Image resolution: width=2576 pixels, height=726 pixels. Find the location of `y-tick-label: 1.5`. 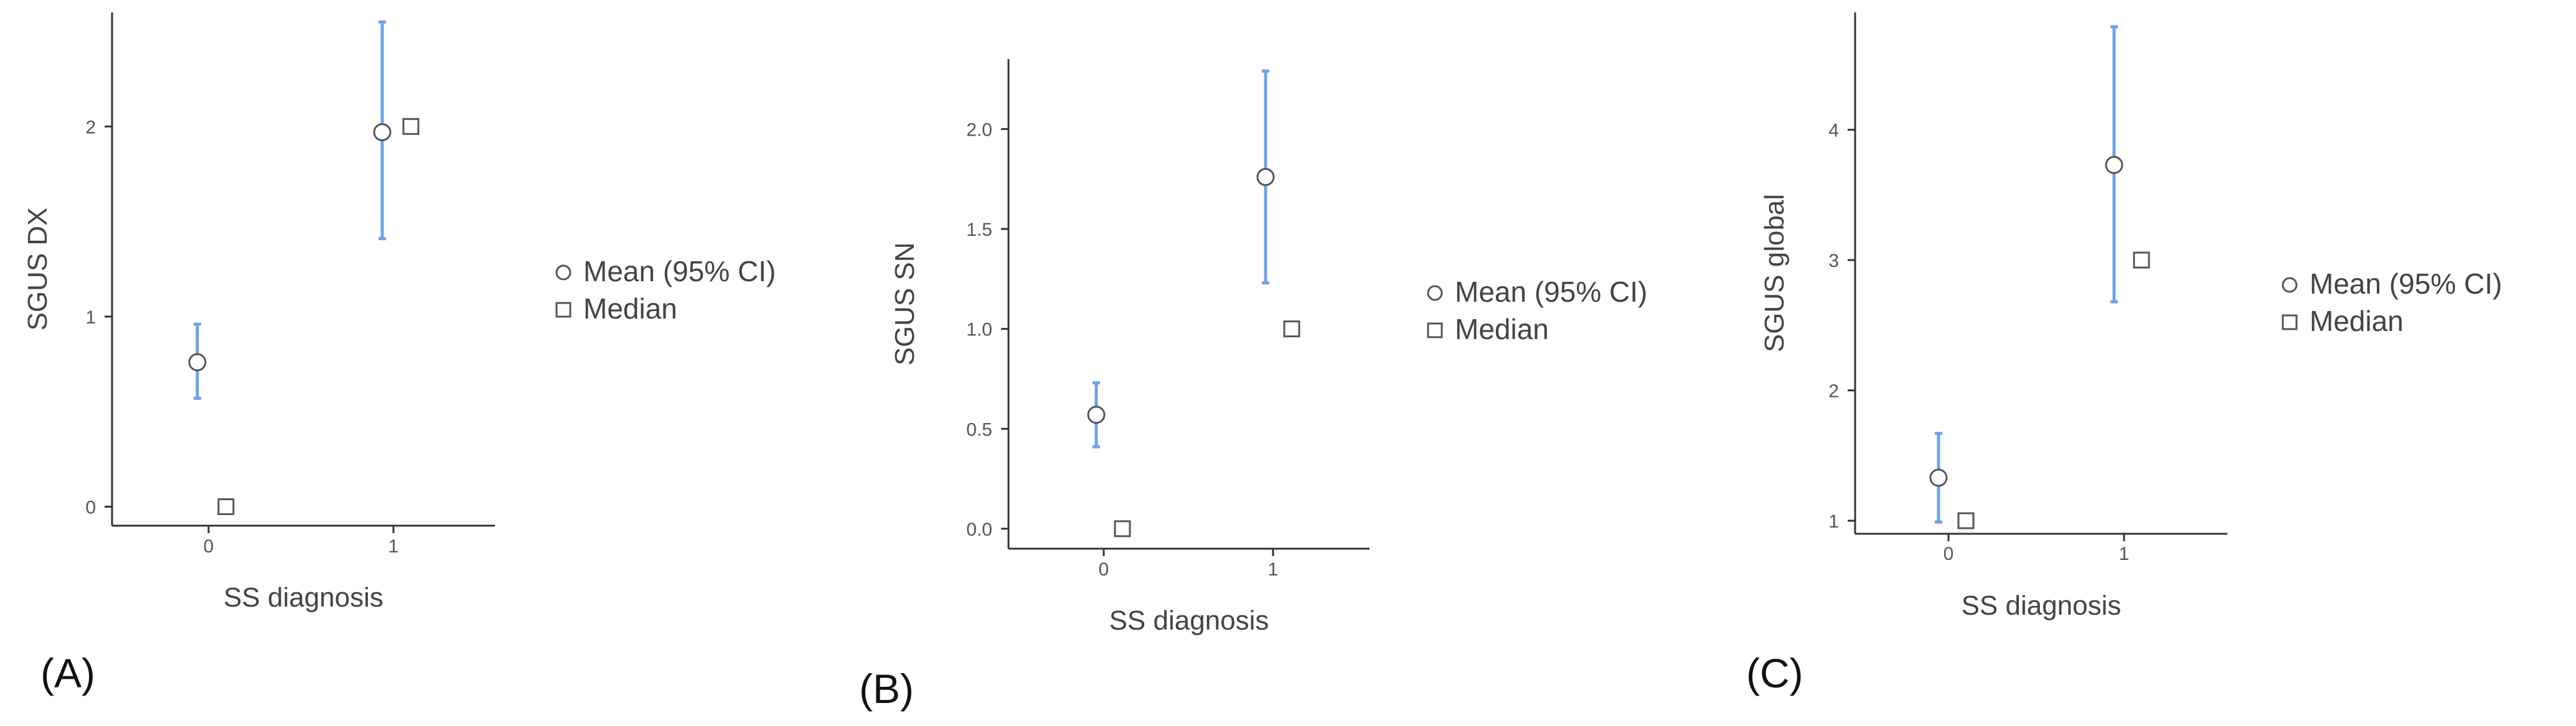

y-tick-label: 1.5 is located at coordinates (979, 230).